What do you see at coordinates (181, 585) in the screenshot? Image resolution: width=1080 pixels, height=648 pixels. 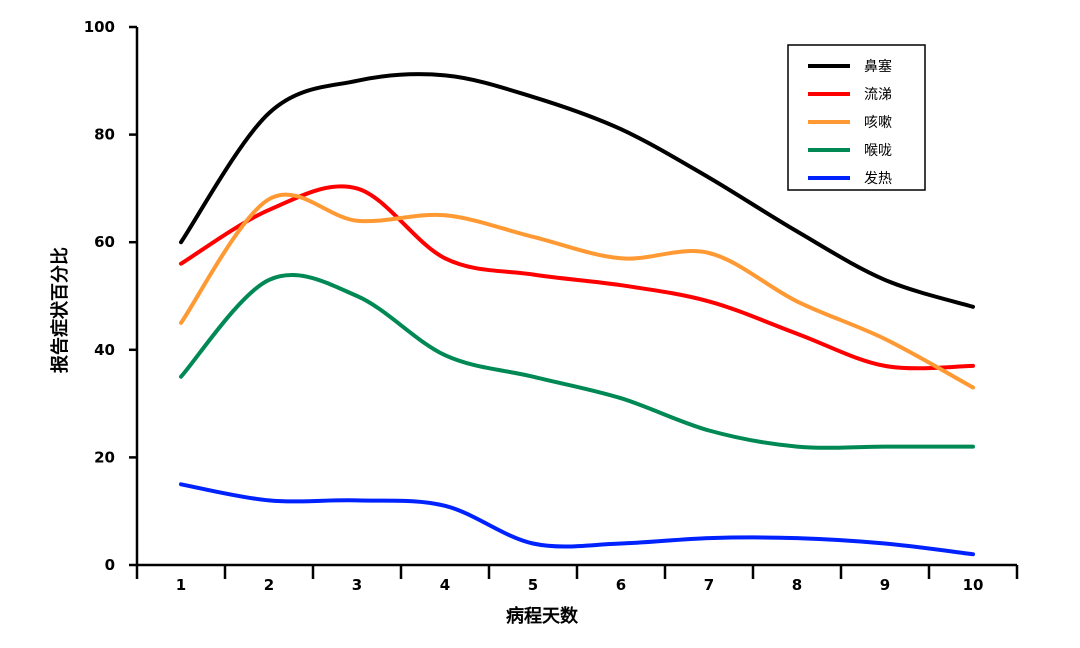 I see `x-tick-label: 1` at bounding box center [181, 585].